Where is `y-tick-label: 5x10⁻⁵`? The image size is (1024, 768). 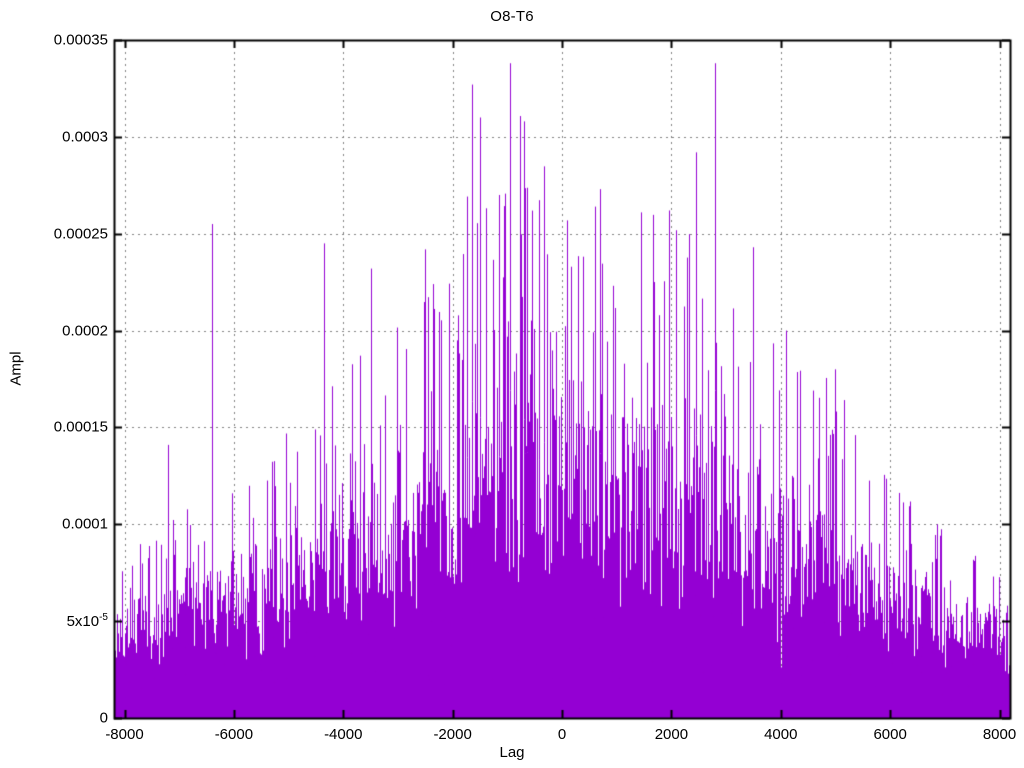
y-tick-label: 5x10⁻⁵ is located at coordinates (87, 621).